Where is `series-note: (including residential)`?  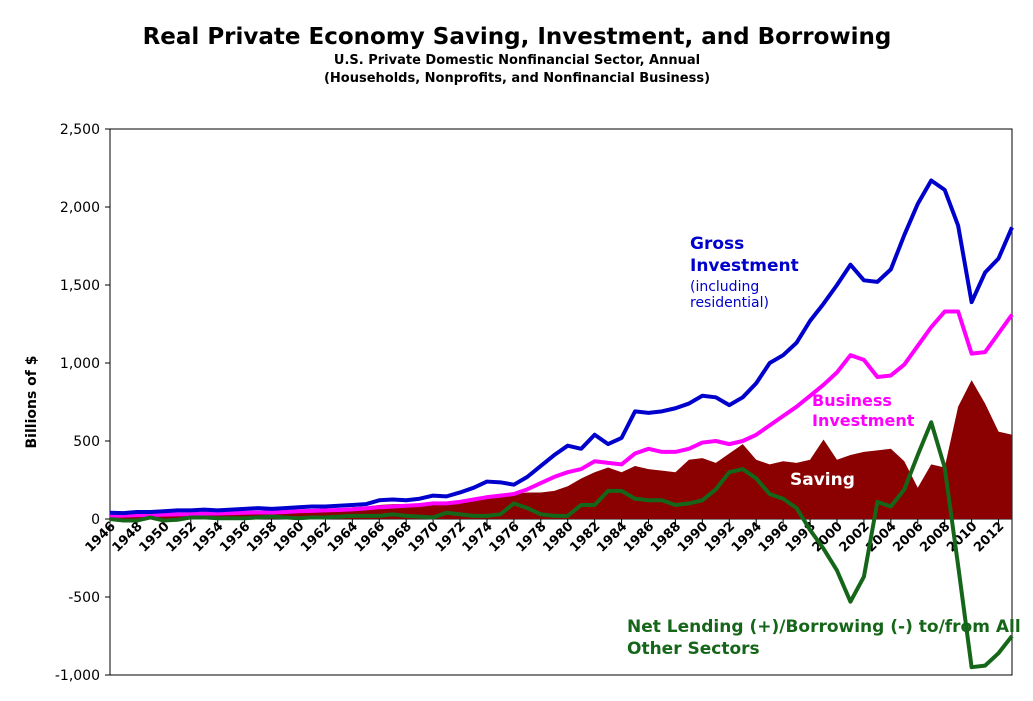 series-note: (including residential) is located at coordinates (729, 295).